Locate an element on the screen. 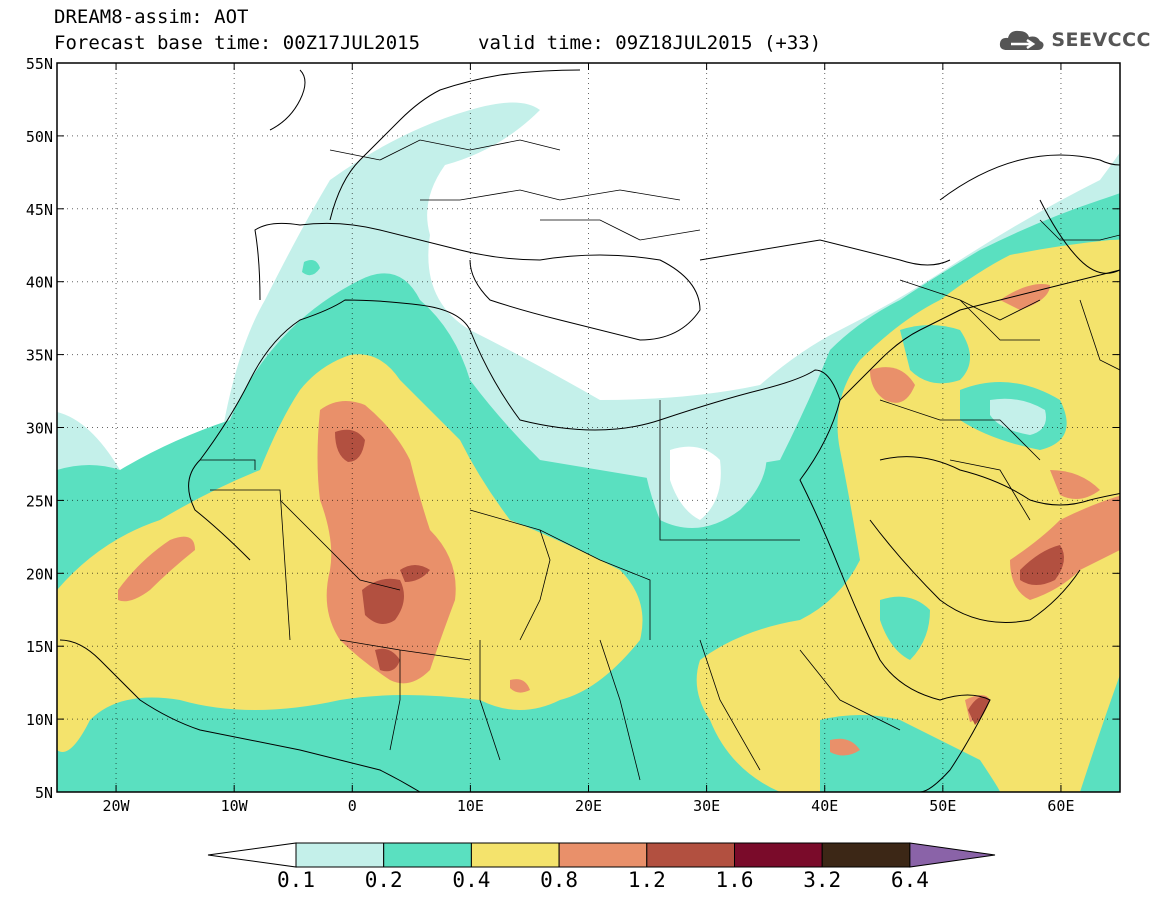  latitude-labels: 55N 50N 45N 40N 35N 30N 25N 20N 15N 10N 5N is located at coordinates (39, 428).